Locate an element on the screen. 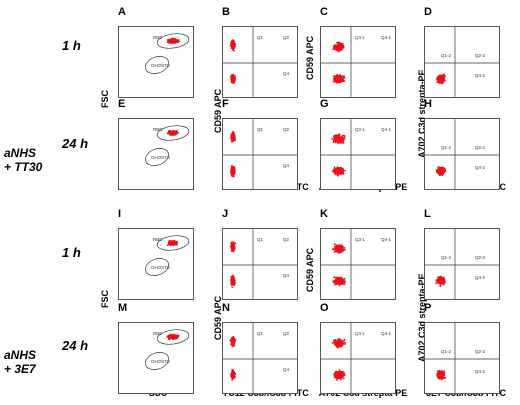  plot-panel-G: Q3-1 Q4-1 is located at coordinates (358, 154).